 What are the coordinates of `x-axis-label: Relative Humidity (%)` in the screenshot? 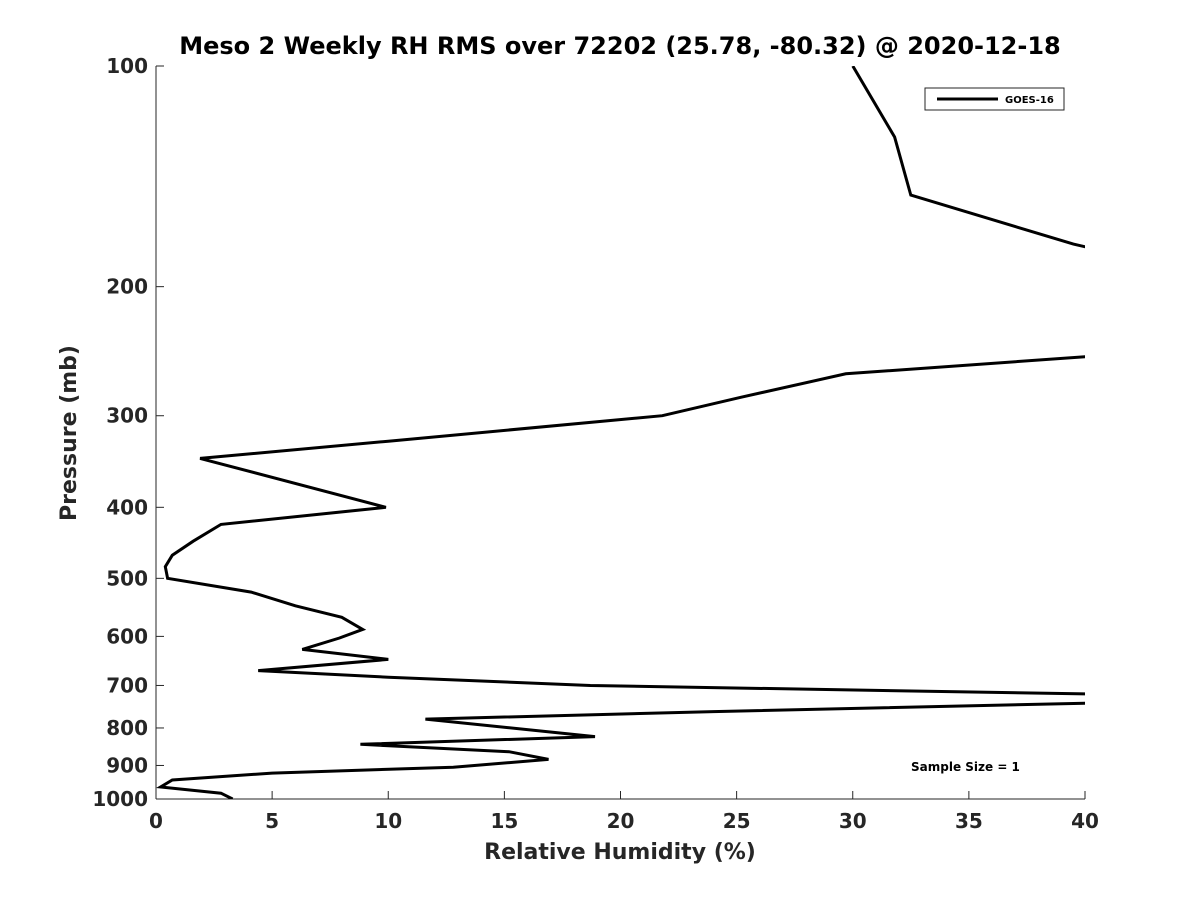 It's located at (620, 852).